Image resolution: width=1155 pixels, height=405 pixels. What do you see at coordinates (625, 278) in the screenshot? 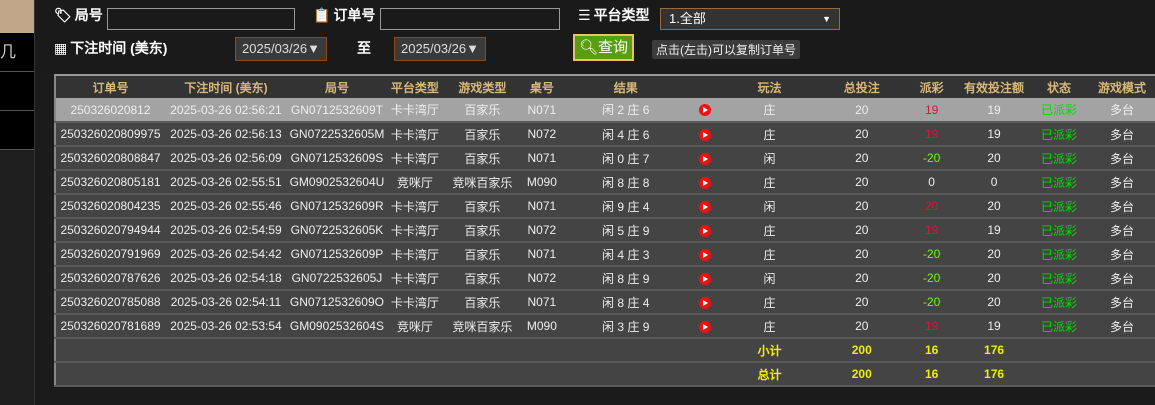
I see `result: 闲 8 庄 9` at bounding box center [625, 278].